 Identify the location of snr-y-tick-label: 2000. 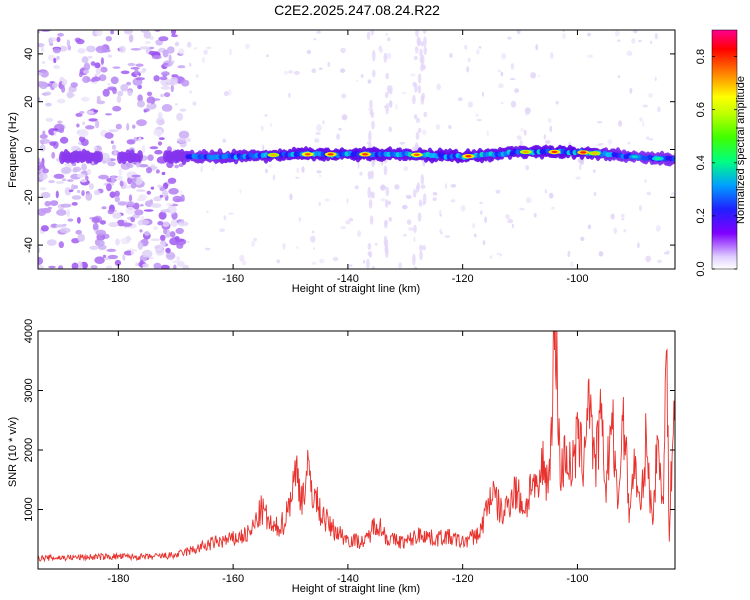
(29, 450).